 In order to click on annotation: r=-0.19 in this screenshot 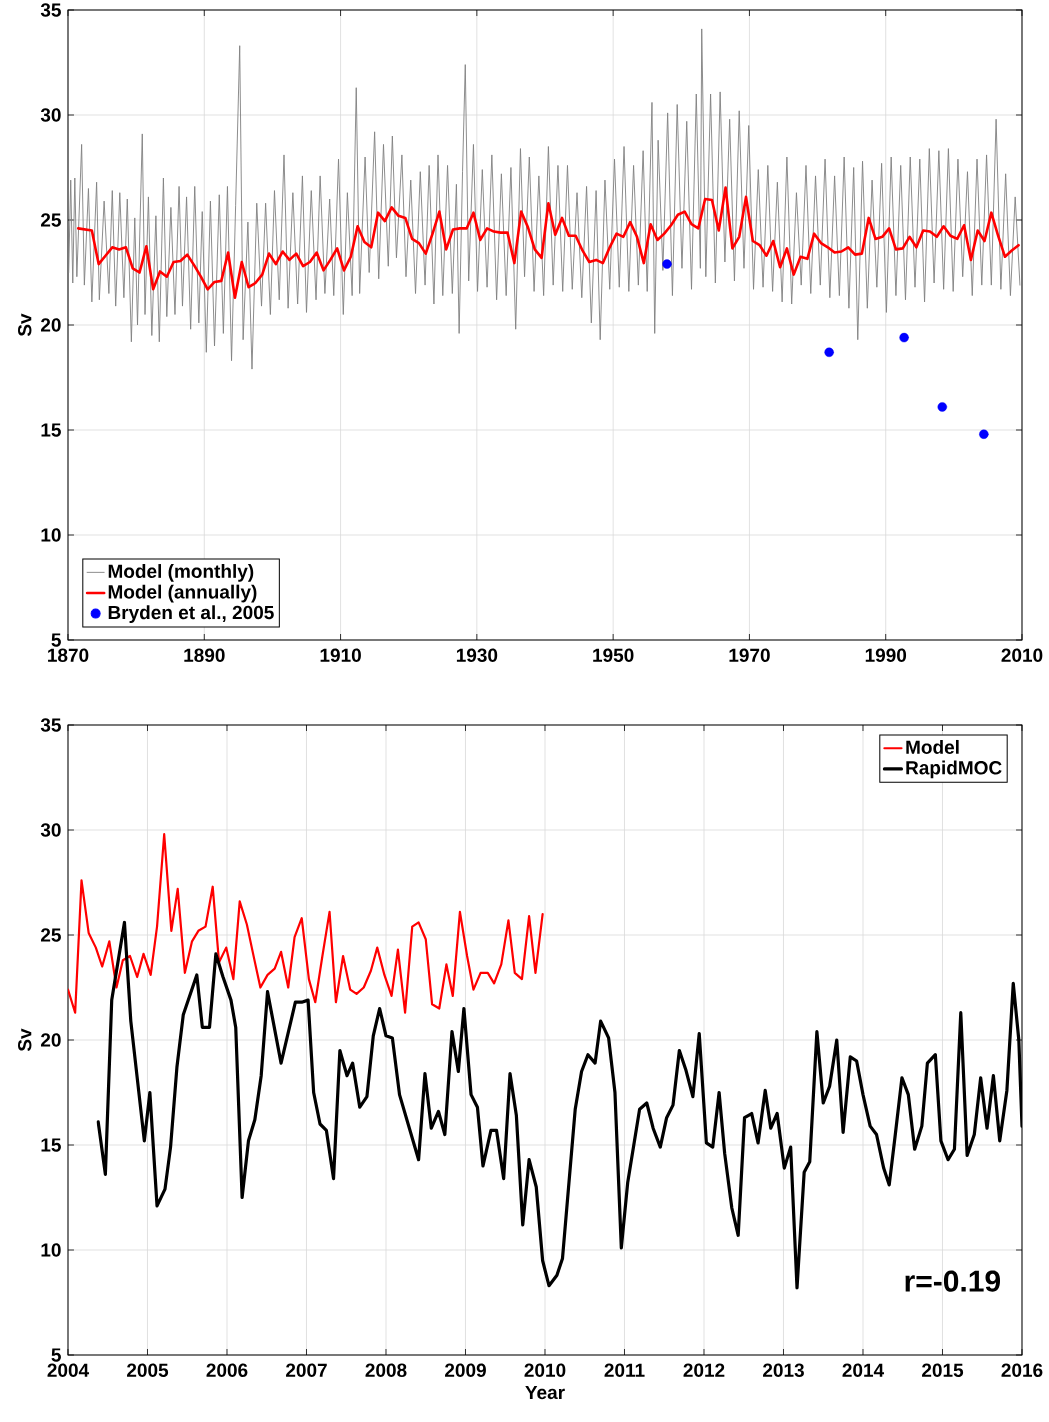, I will do `click(953, 1281)`.